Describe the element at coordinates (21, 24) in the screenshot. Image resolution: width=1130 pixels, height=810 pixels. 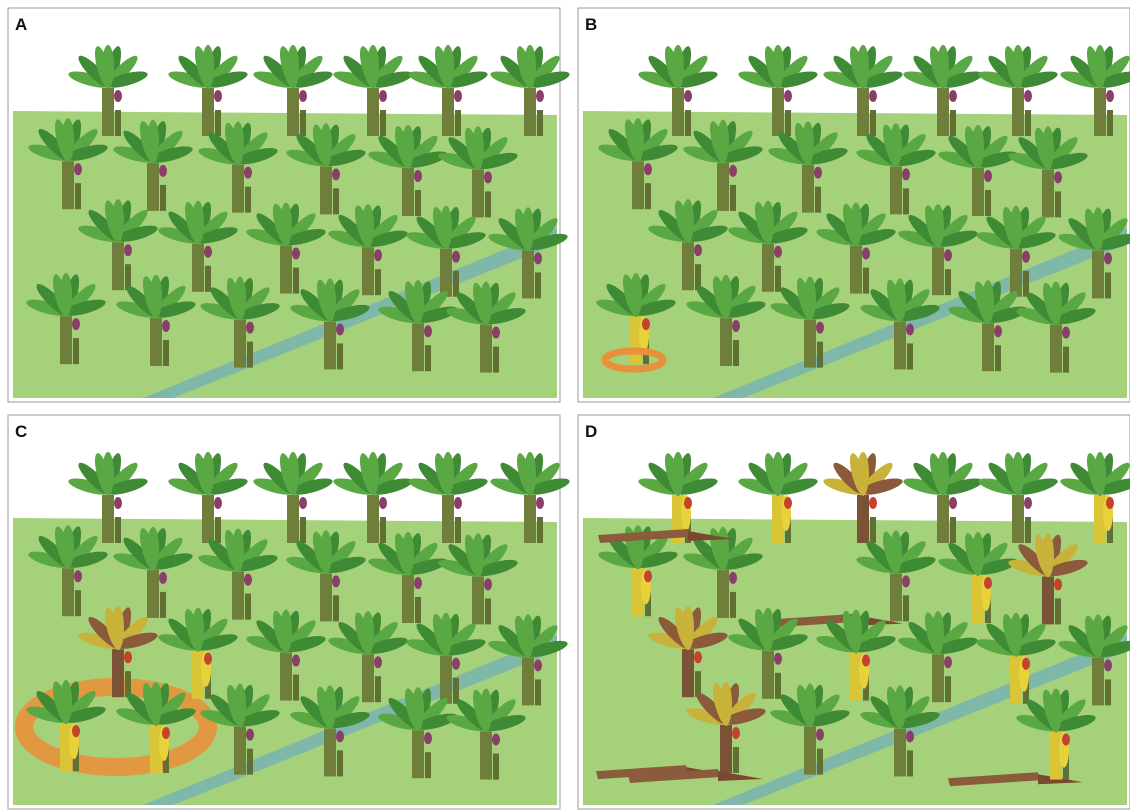
I see `panel-label: A` at that location.